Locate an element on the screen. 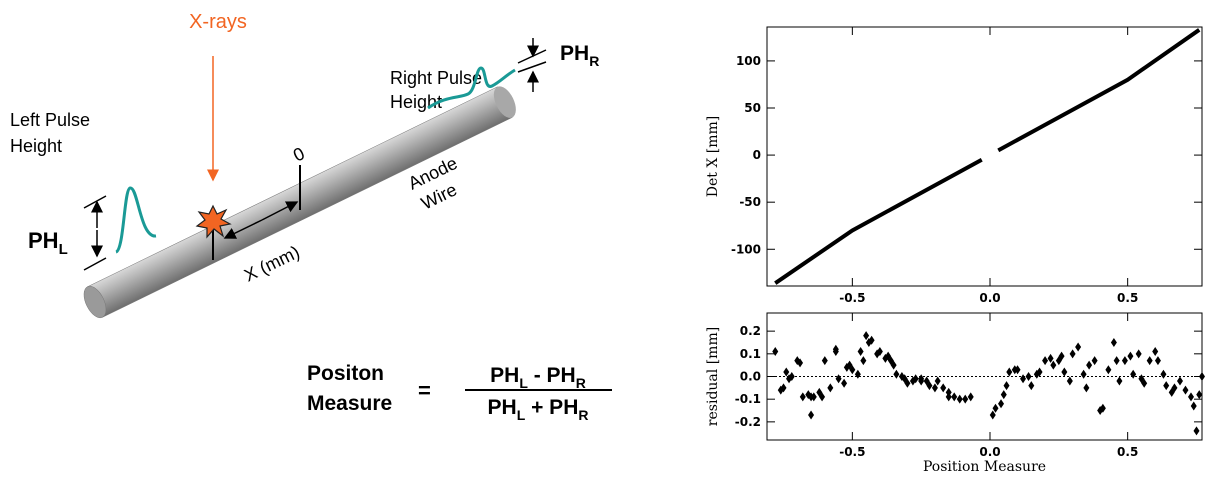  left-pulse-label: Height is located at coordinates (36, 146).